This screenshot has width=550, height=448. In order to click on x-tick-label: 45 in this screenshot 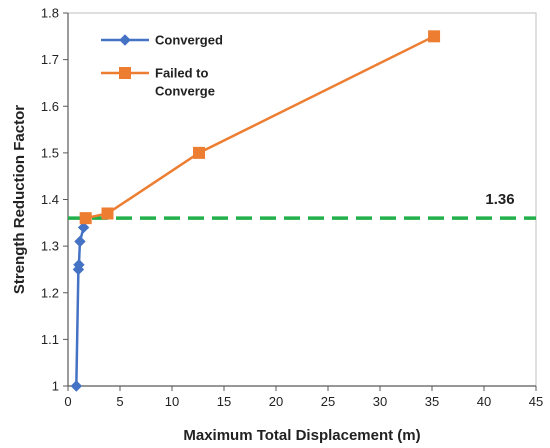, I will do `click(536, 401)`.